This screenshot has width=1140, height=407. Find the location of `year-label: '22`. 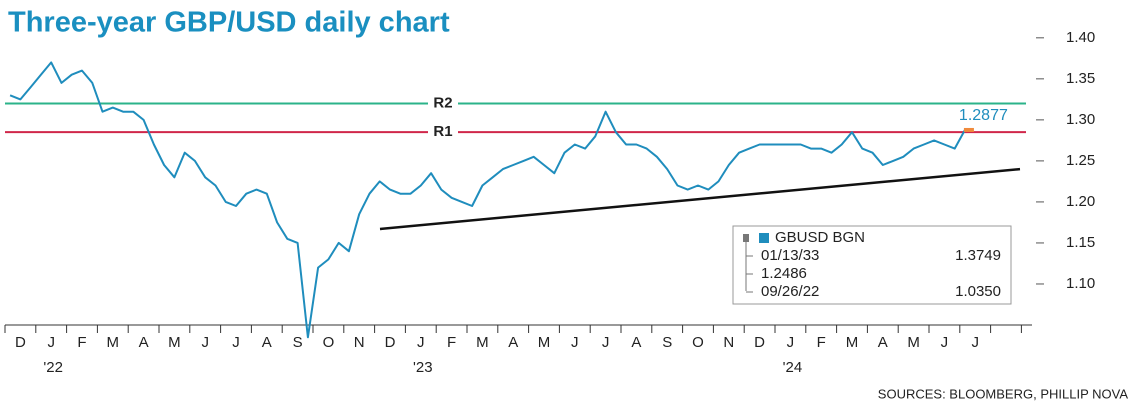

year-label: '22 is located at coordinates (53, 367).